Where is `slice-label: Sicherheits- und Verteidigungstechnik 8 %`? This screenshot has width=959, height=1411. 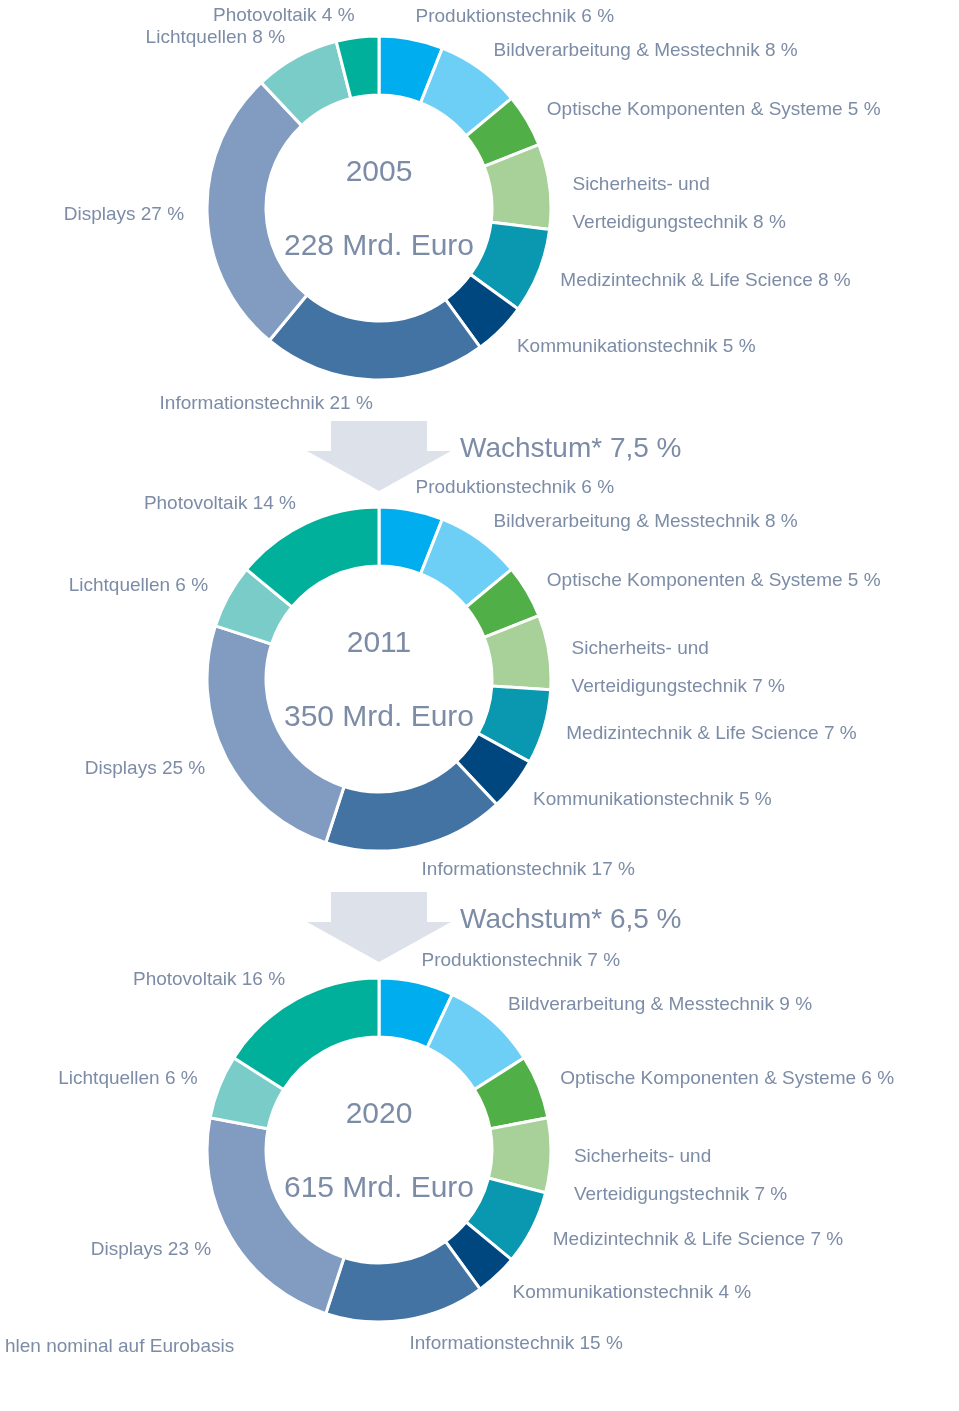
slice-label: Sicherheits- und Verteidigungstechnik 8 % is located at coordinates (679, 202).